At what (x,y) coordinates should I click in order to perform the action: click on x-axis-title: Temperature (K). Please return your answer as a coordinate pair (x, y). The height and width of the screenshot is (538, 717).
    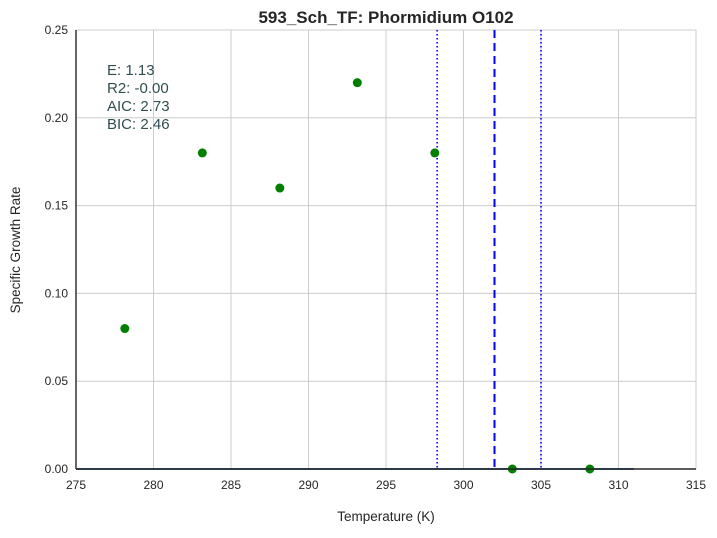
    Looking at the image, I should click on (386, 516).